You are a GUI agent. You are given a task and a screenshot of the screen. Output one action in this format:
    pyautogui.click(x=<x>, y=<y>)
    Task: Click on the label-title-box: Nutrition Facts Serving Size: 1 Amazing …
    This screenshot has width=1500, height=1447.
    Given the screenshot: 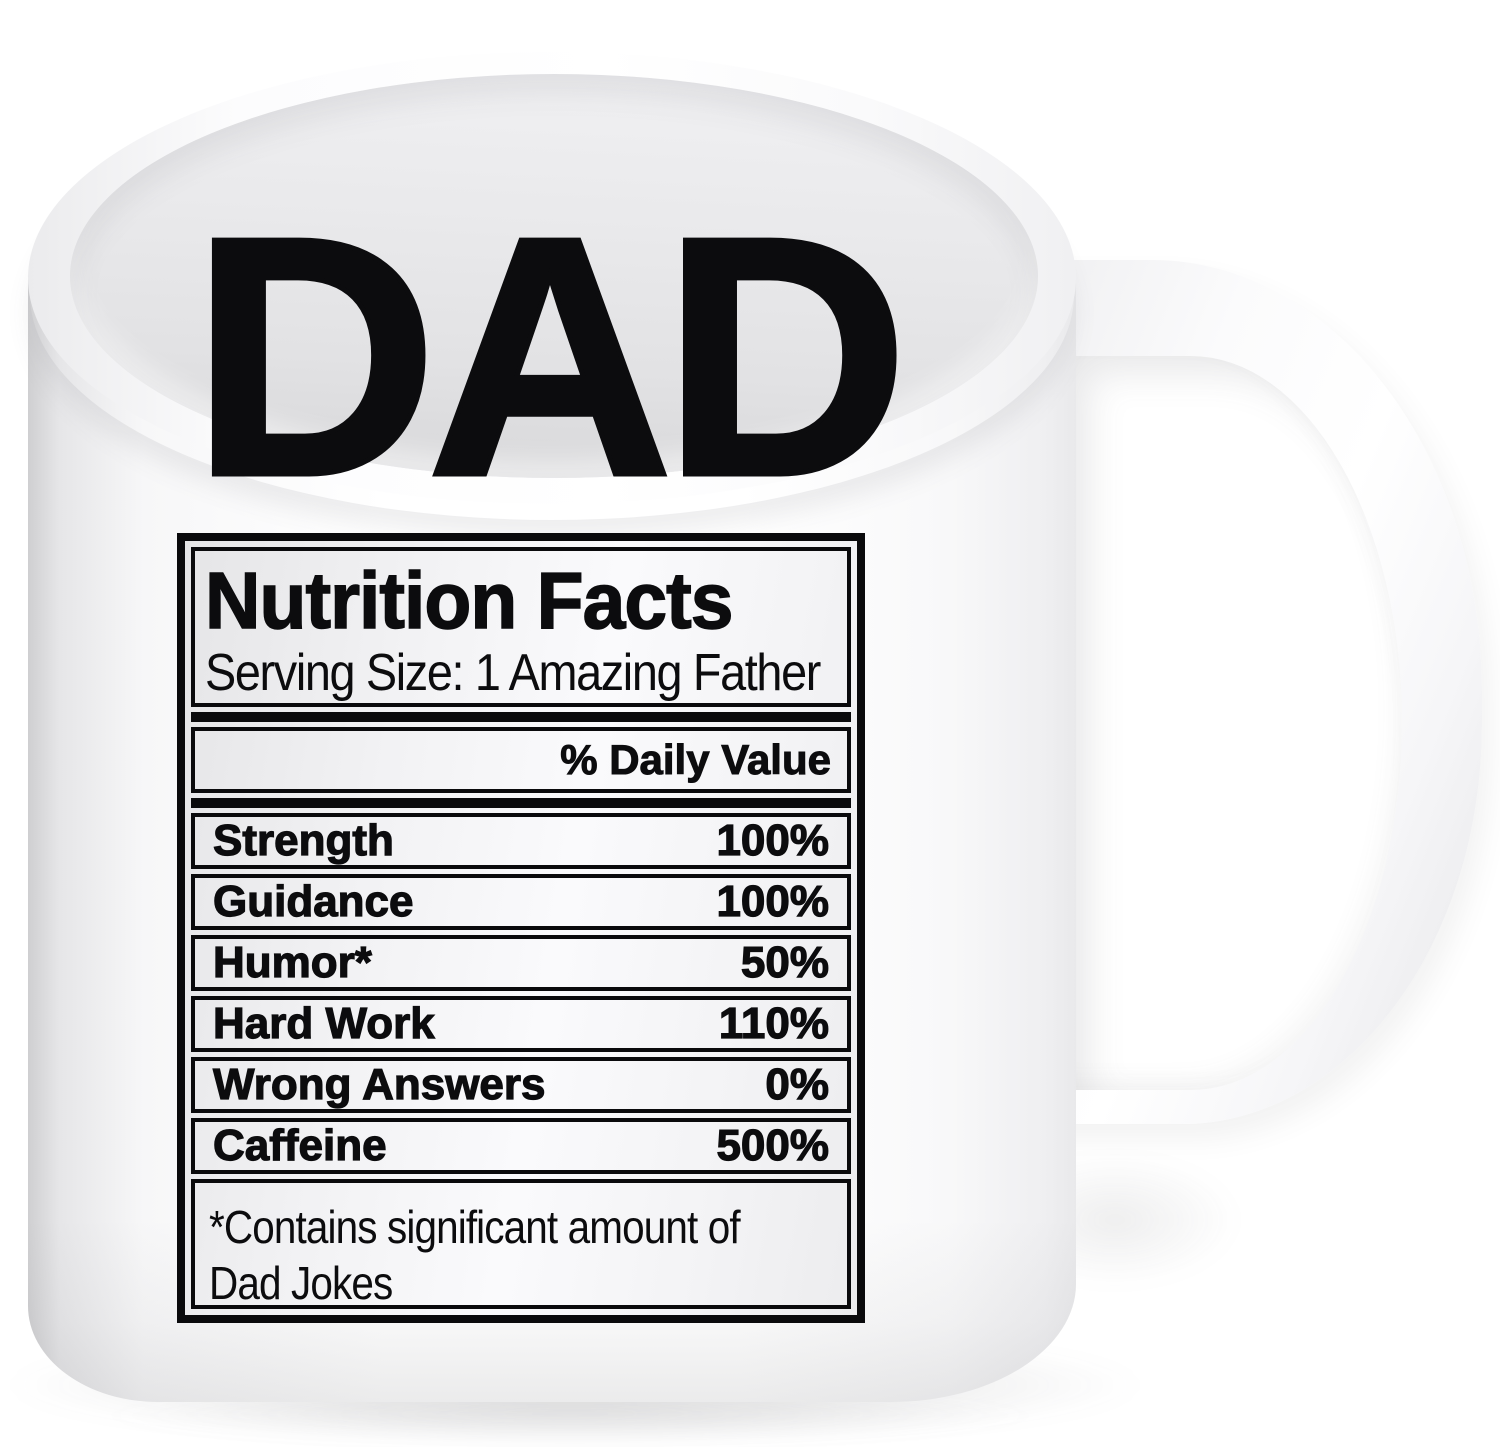 What is the action you would take?
    pyautogui.click(x=521, y=627)
    